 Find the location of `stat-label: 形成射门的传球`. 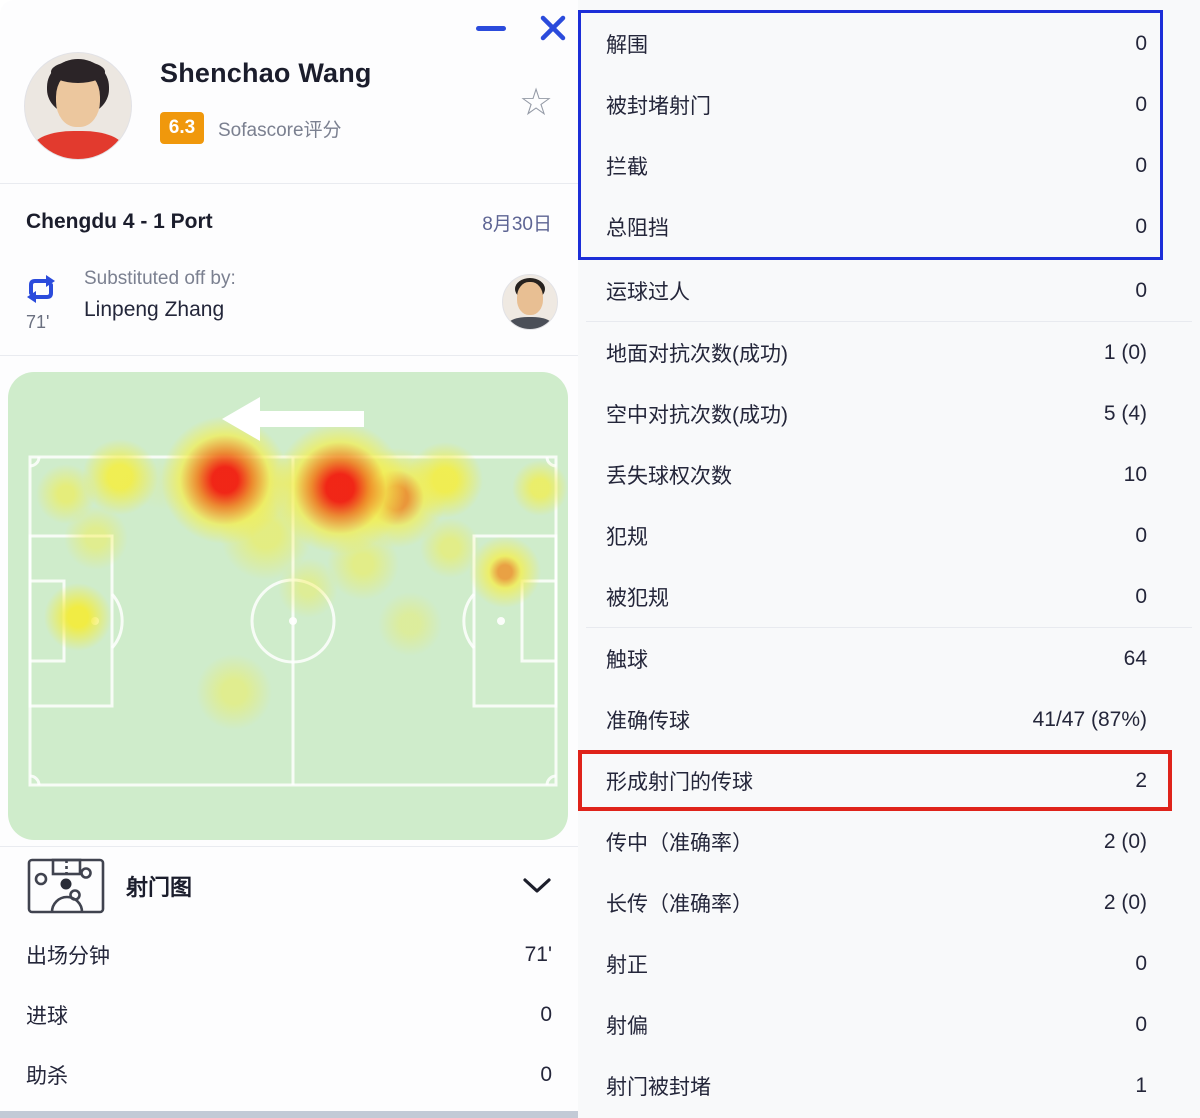

stat-label: 形成射门的传球 is located at coordinates (679, 782).